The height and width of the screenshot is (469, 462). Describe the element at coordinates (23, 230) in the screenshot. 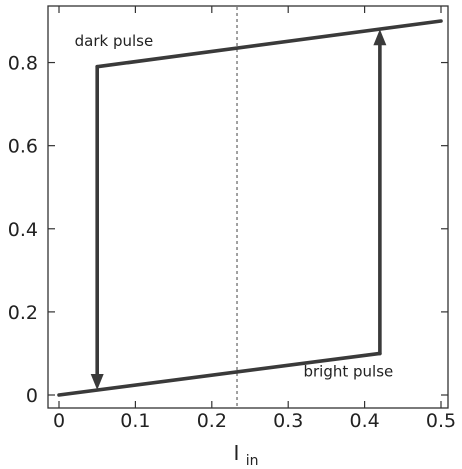

I see `y-tick-label: 0.4` at that location.